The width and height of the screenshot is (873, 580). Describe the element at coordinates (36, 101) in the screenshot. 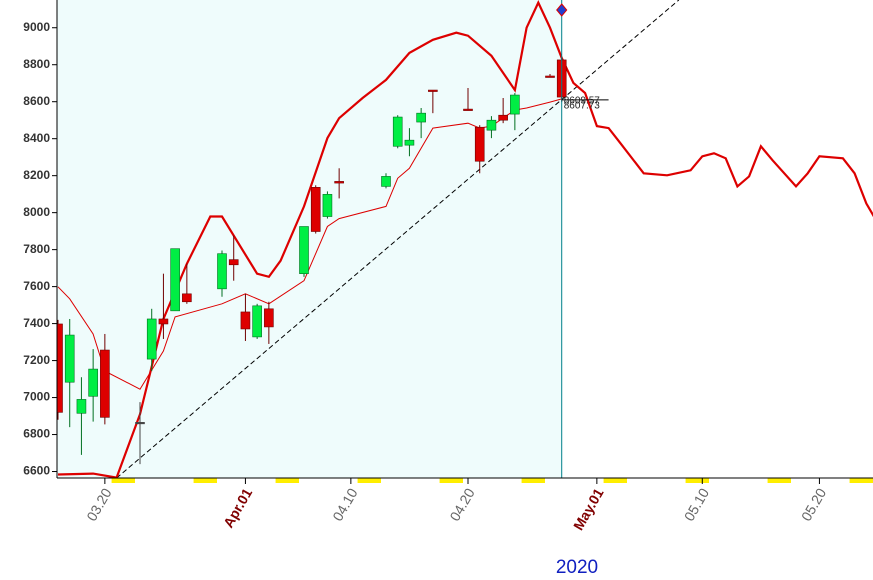

I see `y-tick-label: 8600` at that location.